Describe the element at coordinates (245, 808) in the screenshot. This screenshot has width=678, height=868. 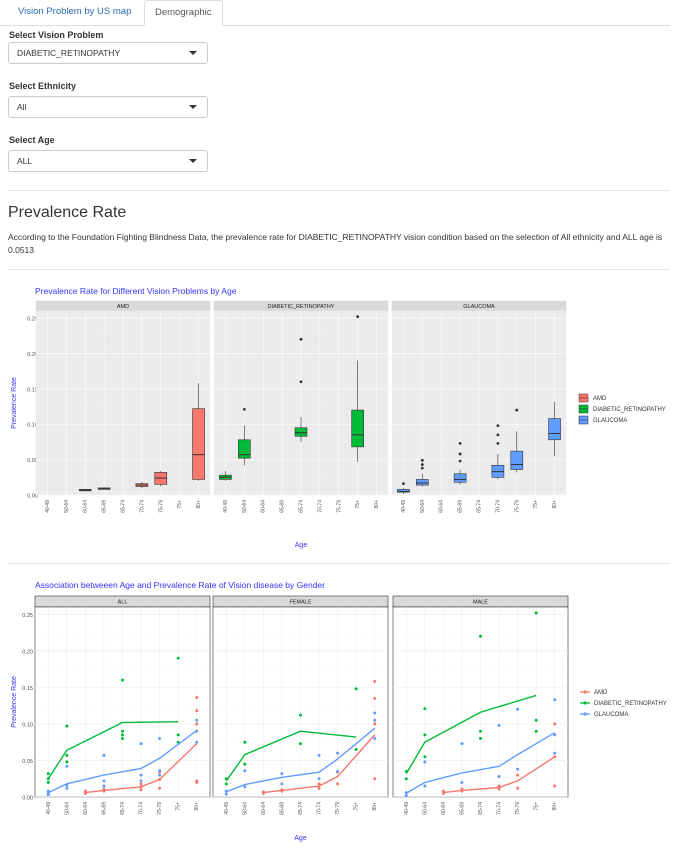
I see `x-tick-label: 50-64` at that location.